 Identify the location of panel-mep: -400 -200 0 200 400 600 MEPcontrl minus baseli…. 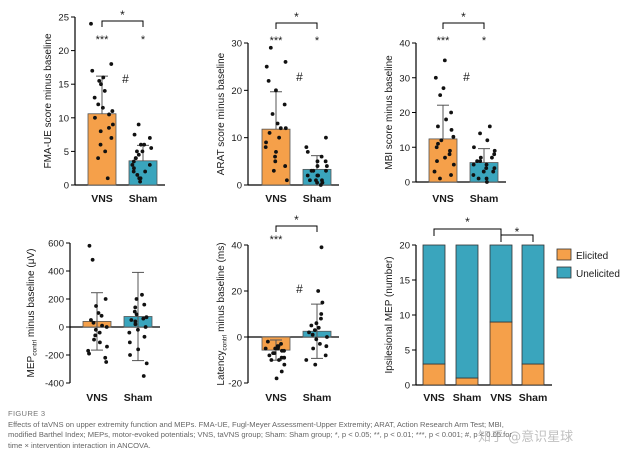
(93, 321).